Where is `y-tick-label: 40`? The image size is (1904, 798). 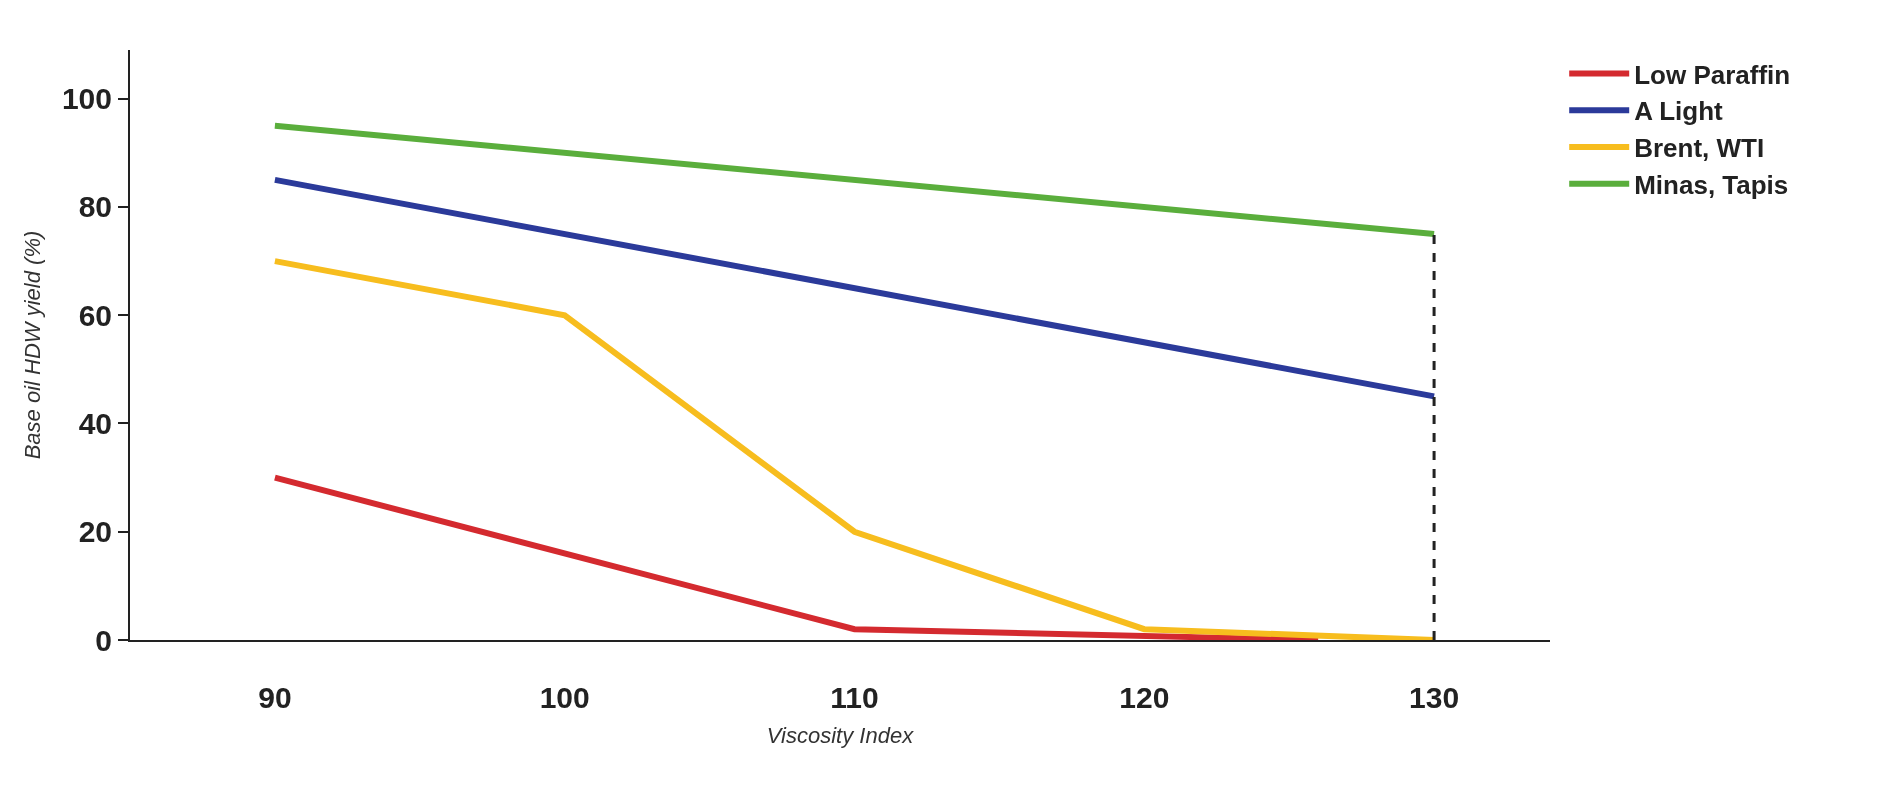
y-tick-label: 40 is located at coordinates (95, 423).